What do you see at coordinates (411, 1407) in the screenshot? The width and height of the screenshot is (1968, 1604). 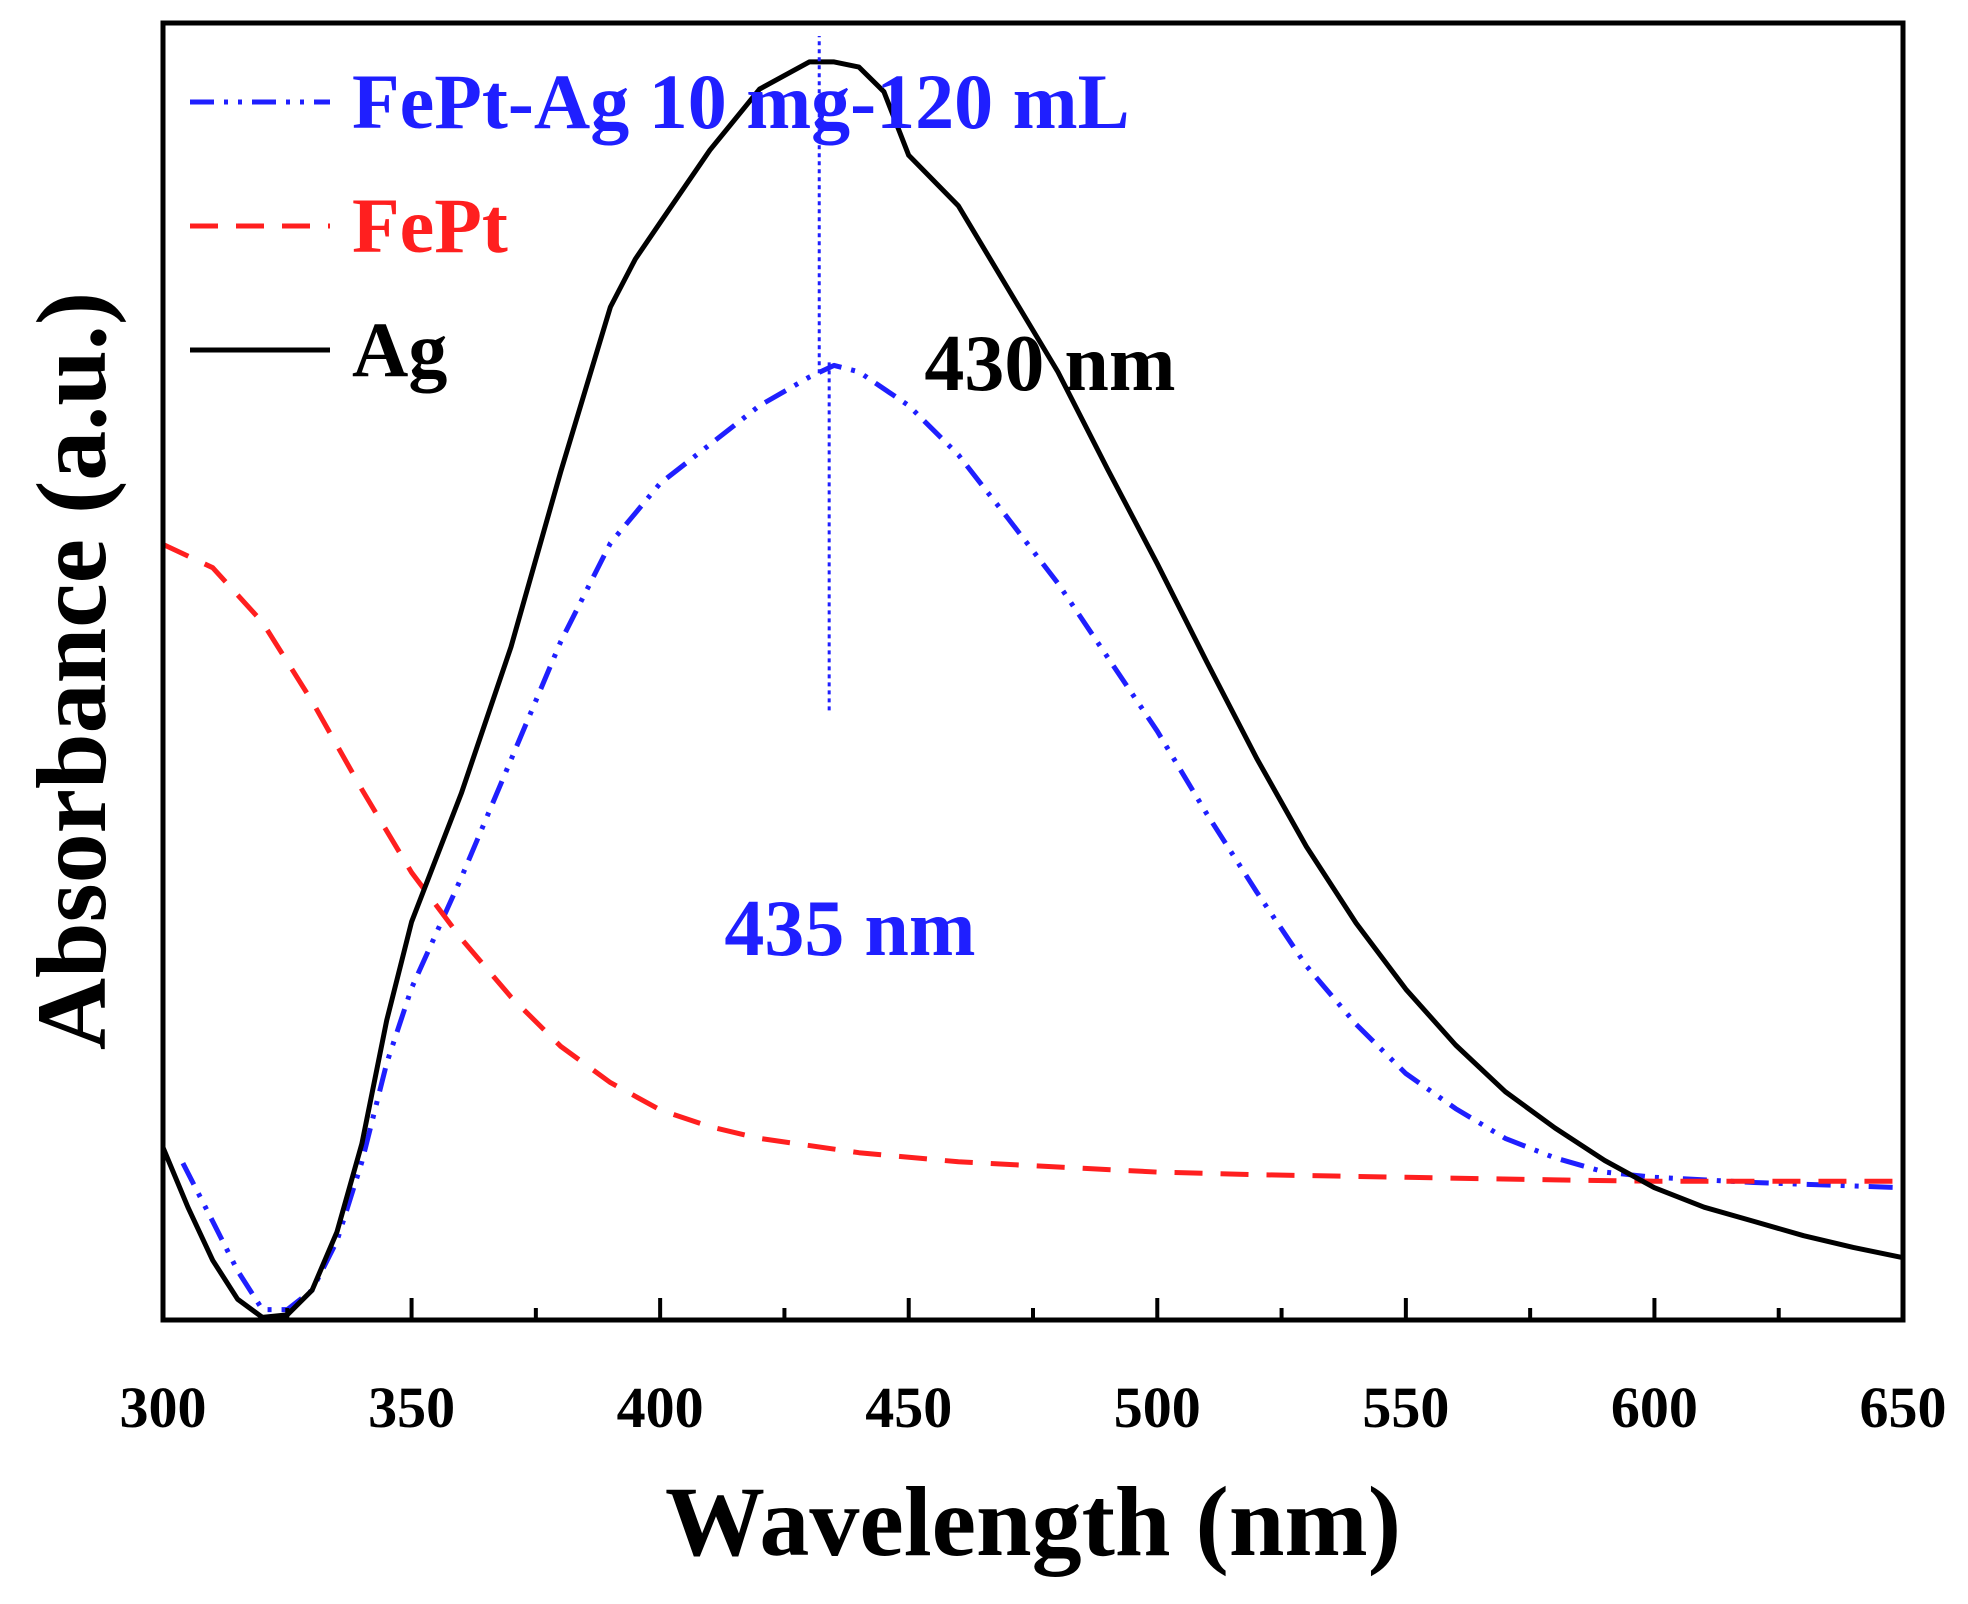 I see `x-tick-label-350: 350` at bounding box center [411, 1407].